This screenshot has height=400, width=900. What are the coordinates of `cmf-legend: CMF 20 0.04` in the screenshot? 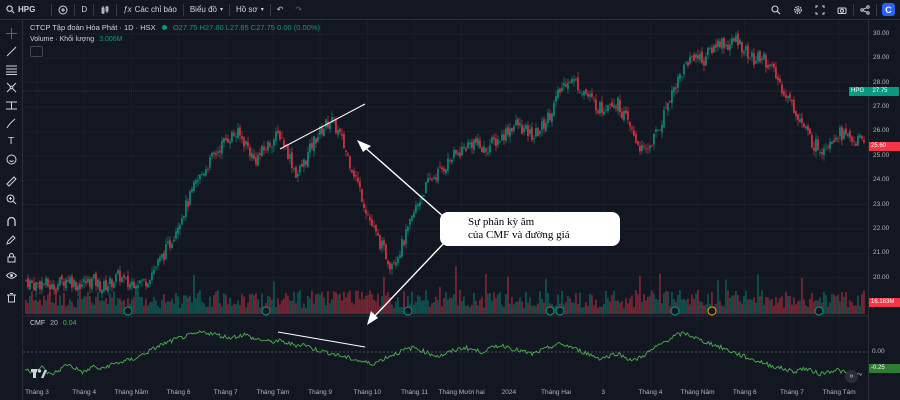 It's located at (53, 323).